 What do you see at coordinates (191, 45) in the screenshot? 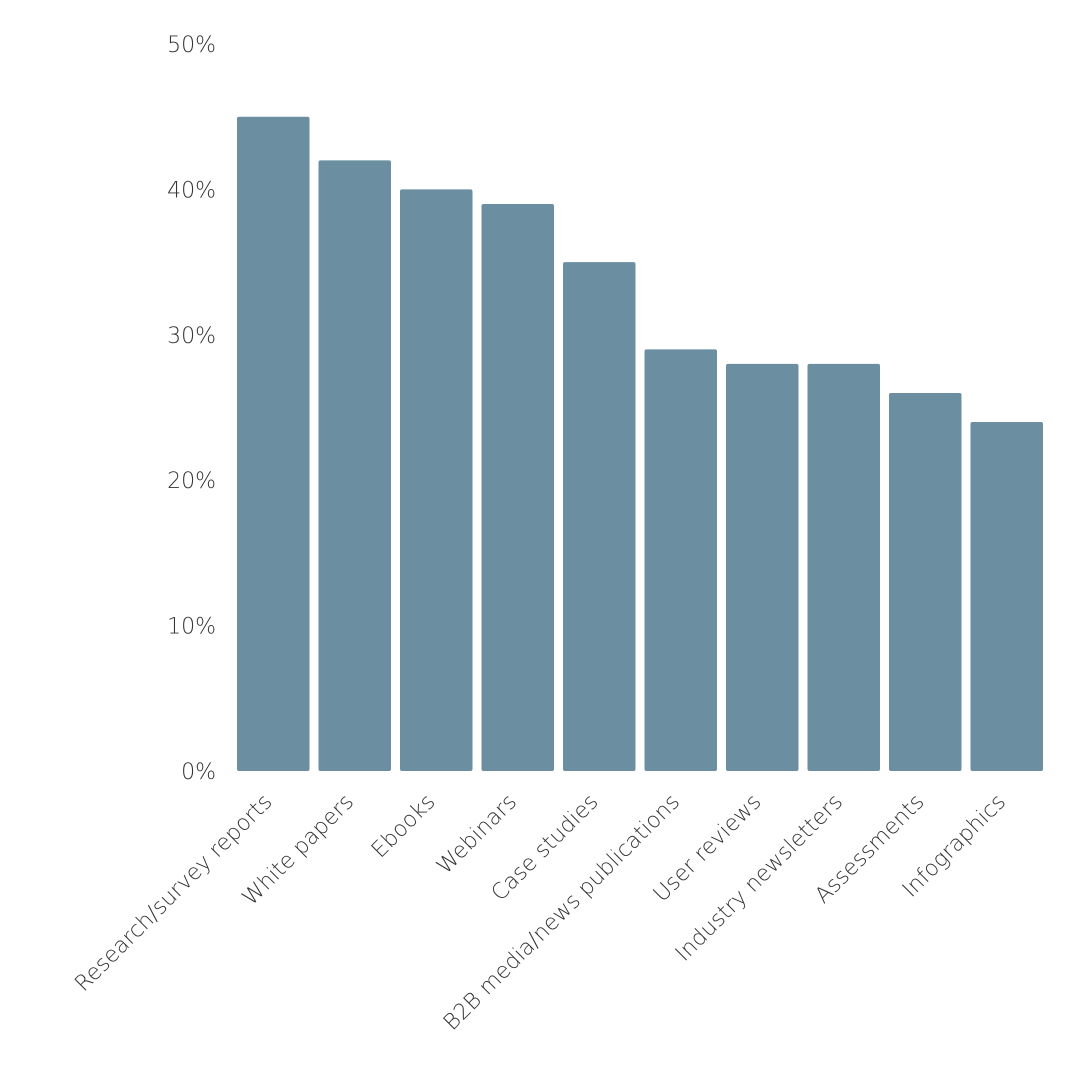
I see `y-tick-label: 50%` at bounding box center [191, 45].